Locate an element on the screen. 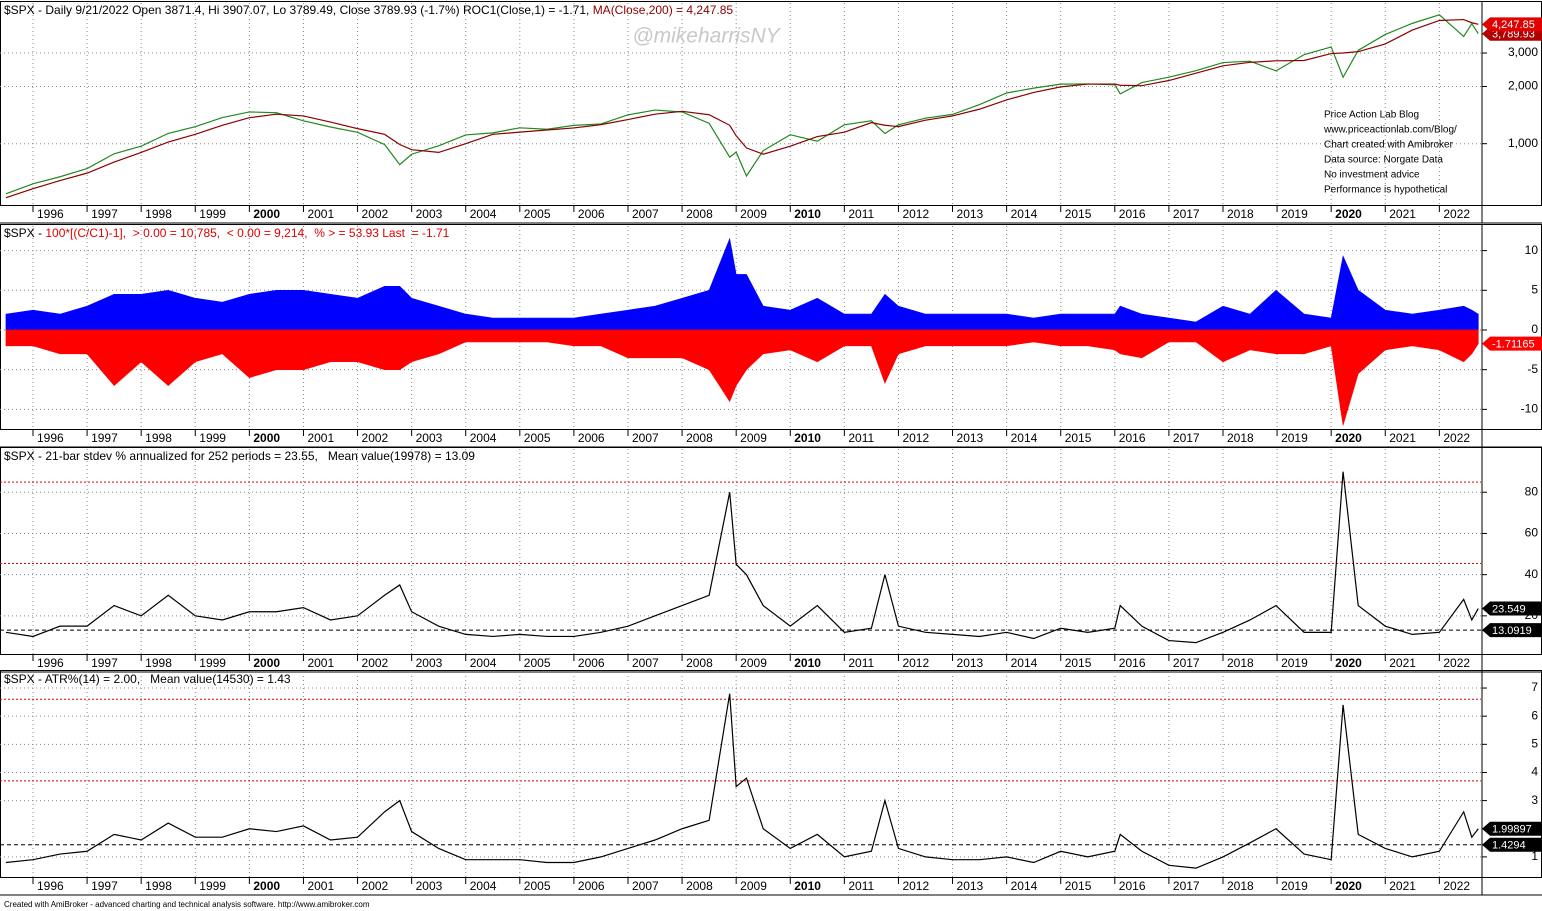 This screenshot has width=1542, height=911. note-line: No investment advice is located at coordinates (1372, 175).